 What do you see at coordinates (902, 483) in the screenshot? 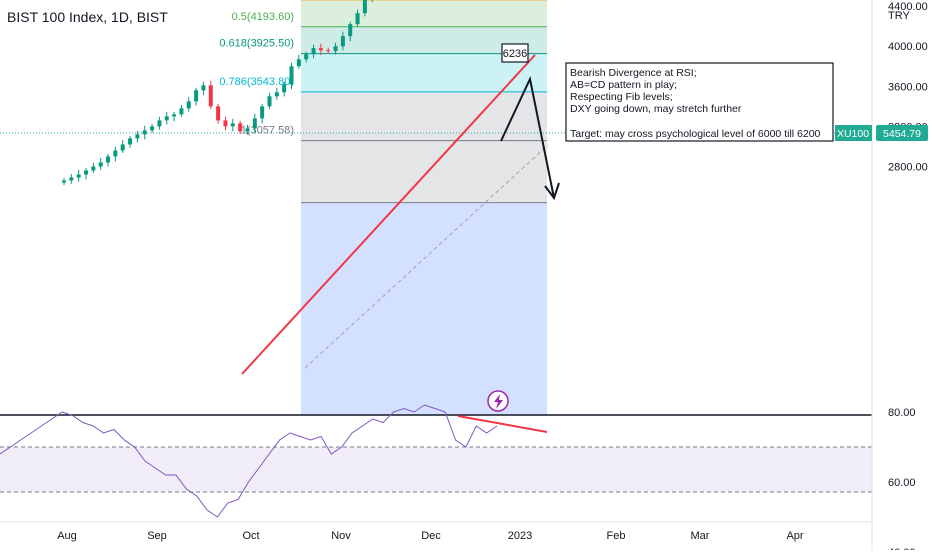
I see `rsi-tick-label: 60.00` at bounding box center [902, 483].